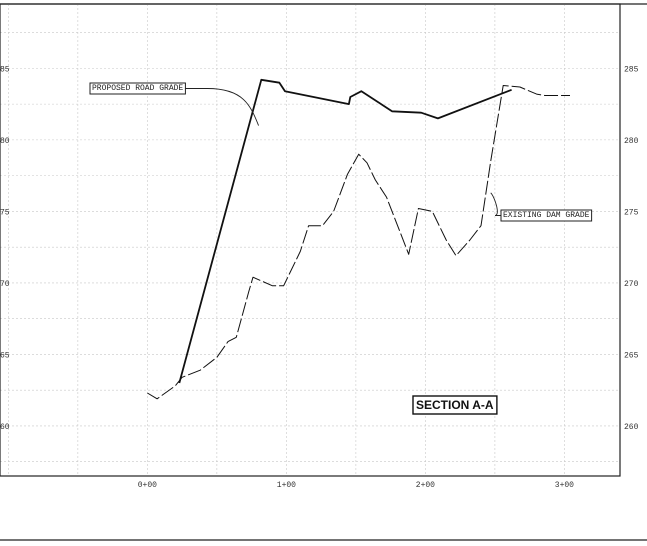 This screenshot has width=647, height=546. What do you see at coordinates (5, 284) in the screenshot?
I see `y-tick-label-left: 70` at bounding box center [5, 284].